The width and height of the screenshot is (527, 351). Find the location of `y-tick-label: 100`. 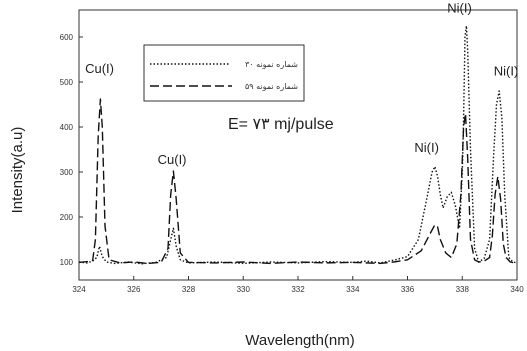

y-tick-label: 100 is located at coordinates (67, 262).